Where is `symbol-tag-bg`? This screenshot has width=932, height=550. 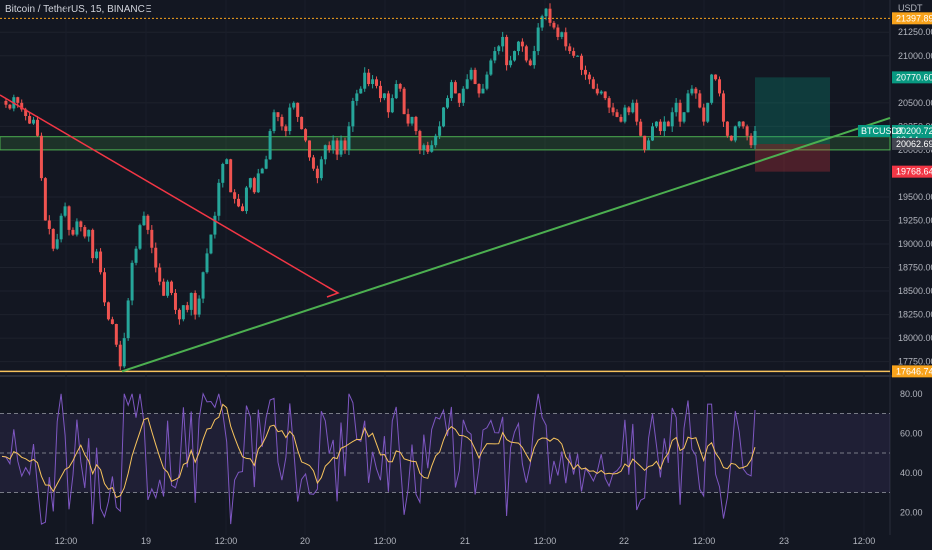
symbol-tag-bg is located at coordinates (874, 130).